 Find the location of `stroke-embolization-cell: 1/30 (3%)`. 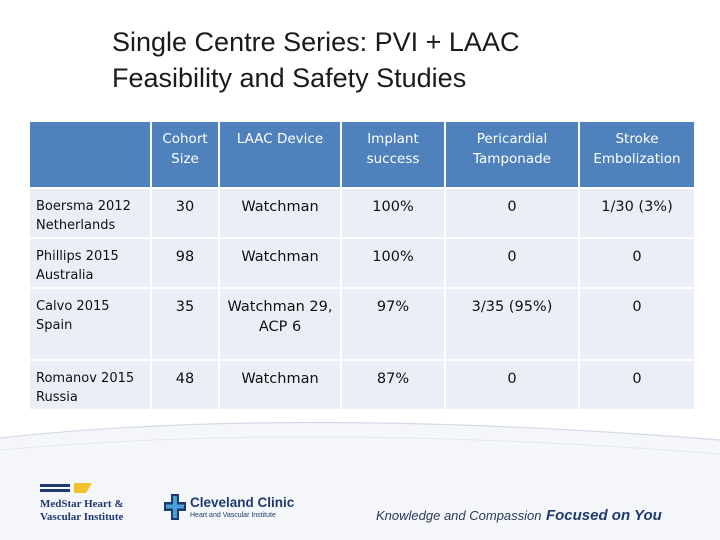

stroke-embolization-cell: 1/30 (3%) is located at coordinates (637, 213).